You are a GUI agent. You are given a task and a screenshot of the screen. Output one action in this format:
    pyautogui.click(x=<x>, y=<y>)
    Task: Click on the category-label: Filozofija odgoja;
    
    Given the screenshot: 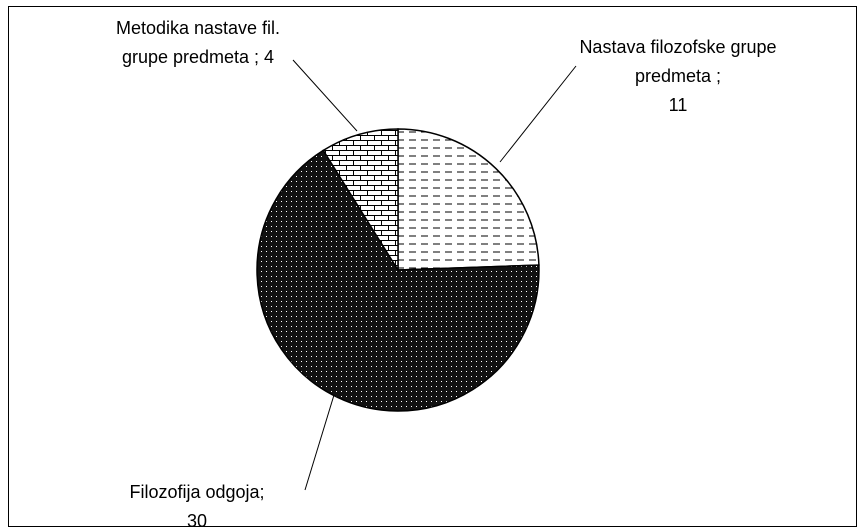 What is the action you would take?
    pyautogui.click(x=197, y=492)
    